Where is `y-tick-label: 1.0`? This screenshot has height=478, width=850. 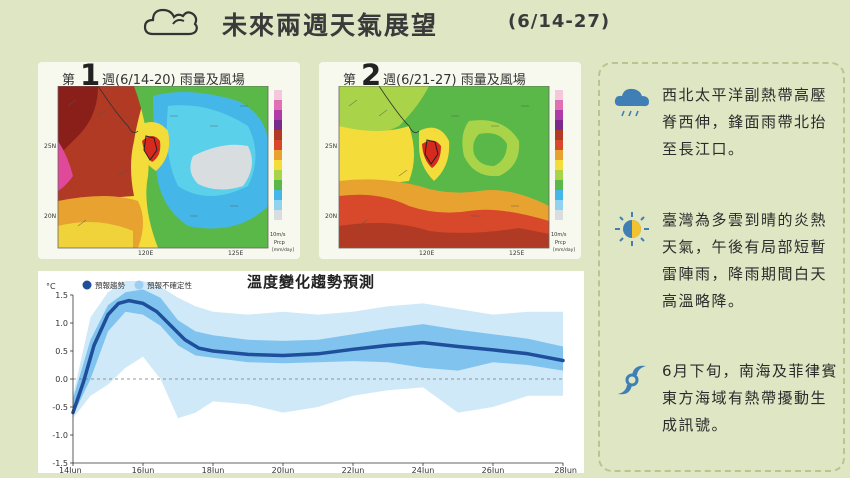 y-tick-label: 1.0 is located at coordinates (61, 323).